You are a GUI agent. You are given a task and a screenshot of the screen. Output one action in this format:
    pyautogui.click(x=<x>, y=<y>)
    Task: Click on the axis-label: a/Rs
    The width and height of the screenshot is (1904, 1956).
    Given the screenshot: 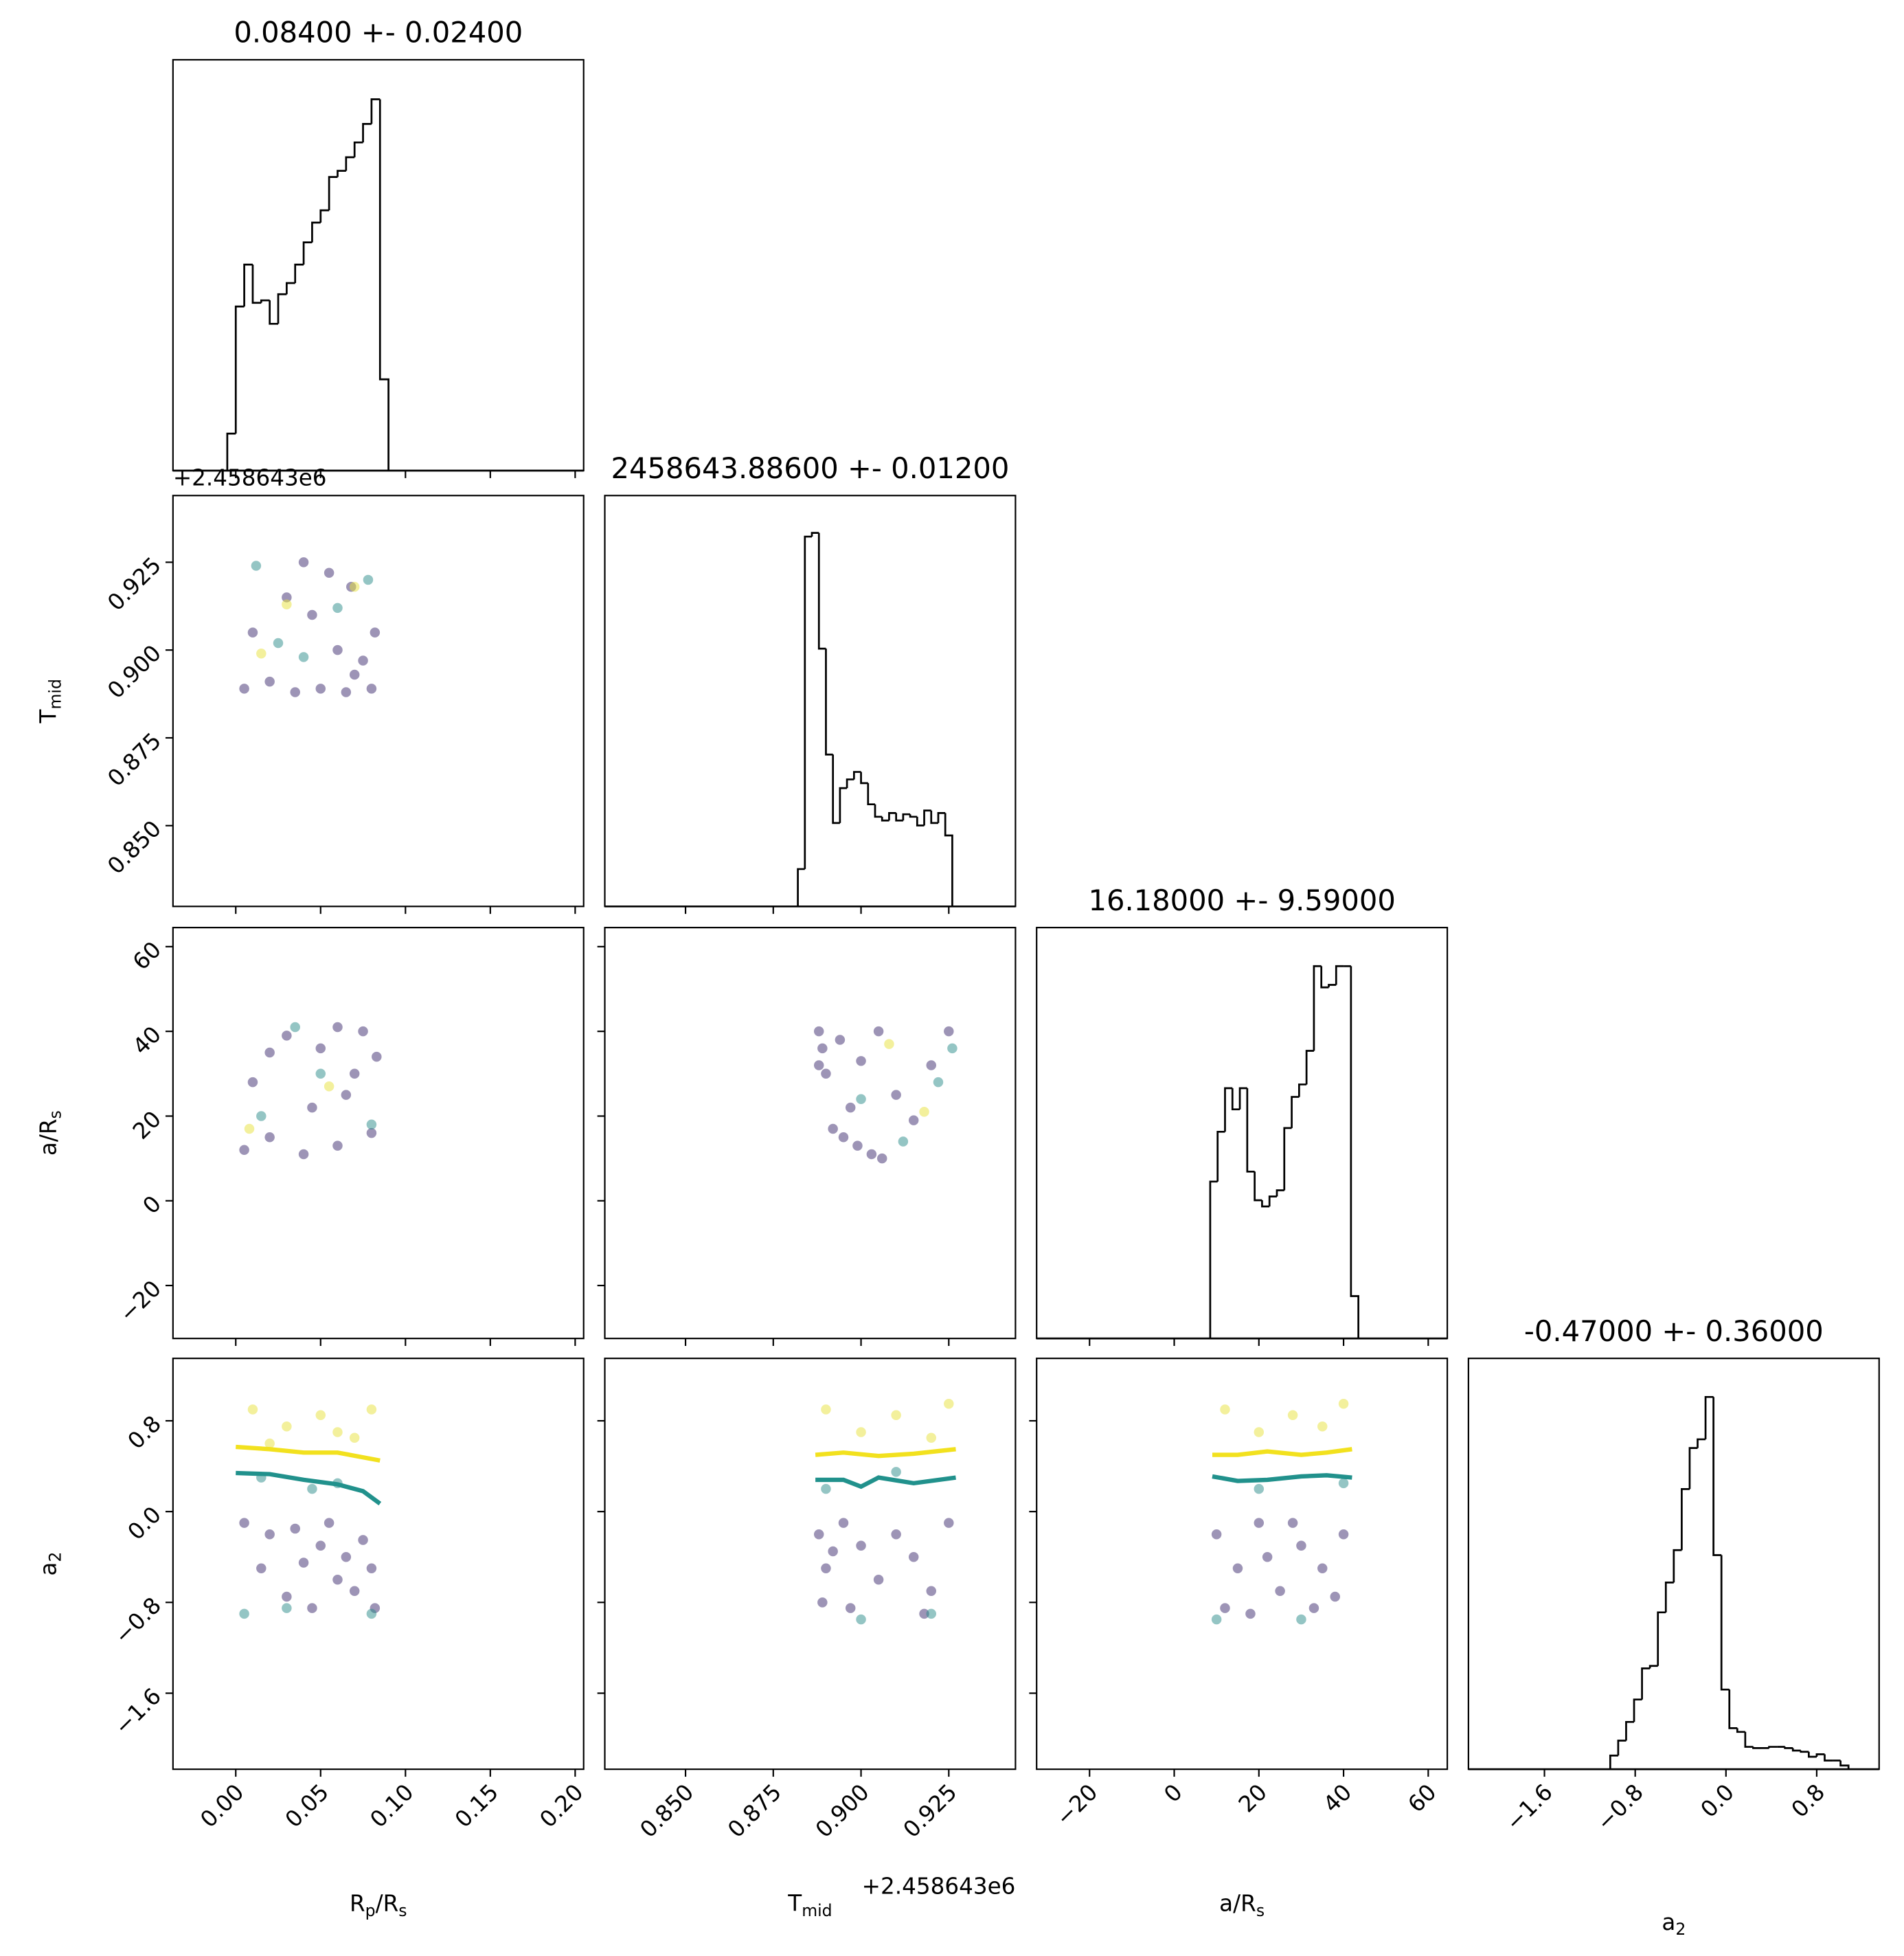 What is the action you would take?
    pyautogui.click(x=1242, y=1905)
    